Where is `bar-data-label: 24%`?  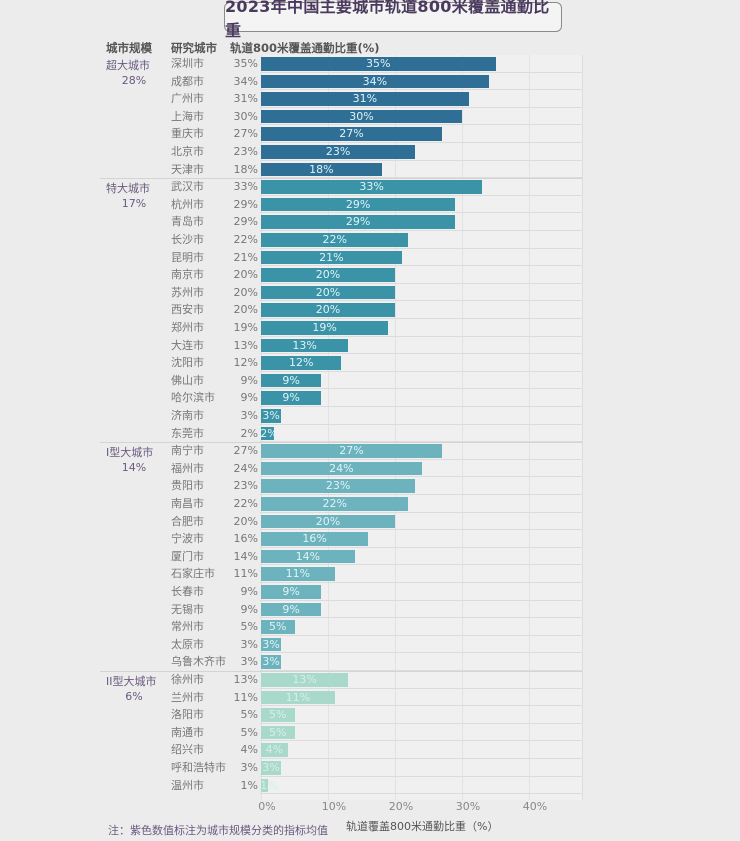 bar-data-label: 24% is located at coordinates (341, 468).